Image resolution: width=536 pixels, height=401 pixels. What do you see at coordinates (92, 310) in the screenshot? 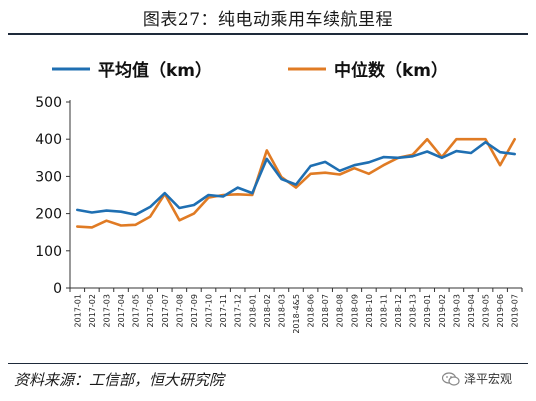
I see `x-tick-label-1: 2017-02` at bounding box center [92, 310].